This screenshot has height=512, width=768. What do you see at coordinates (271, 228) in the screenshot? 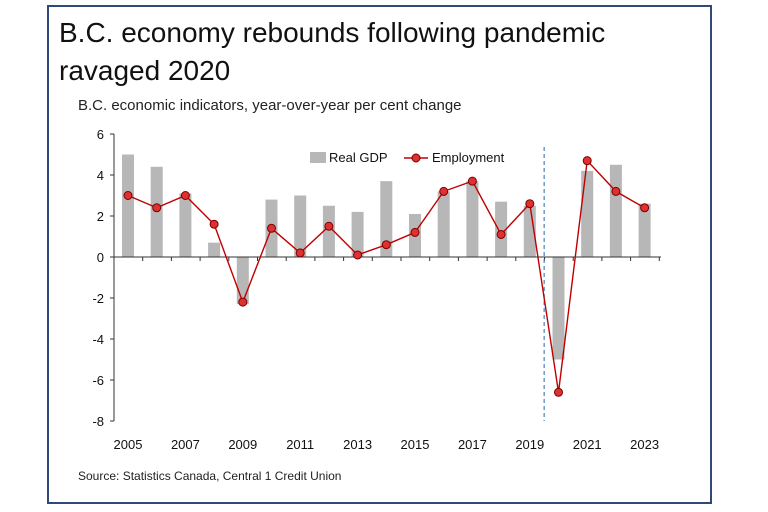
I see `point-employment-2010` at bounding box center [271, 228].